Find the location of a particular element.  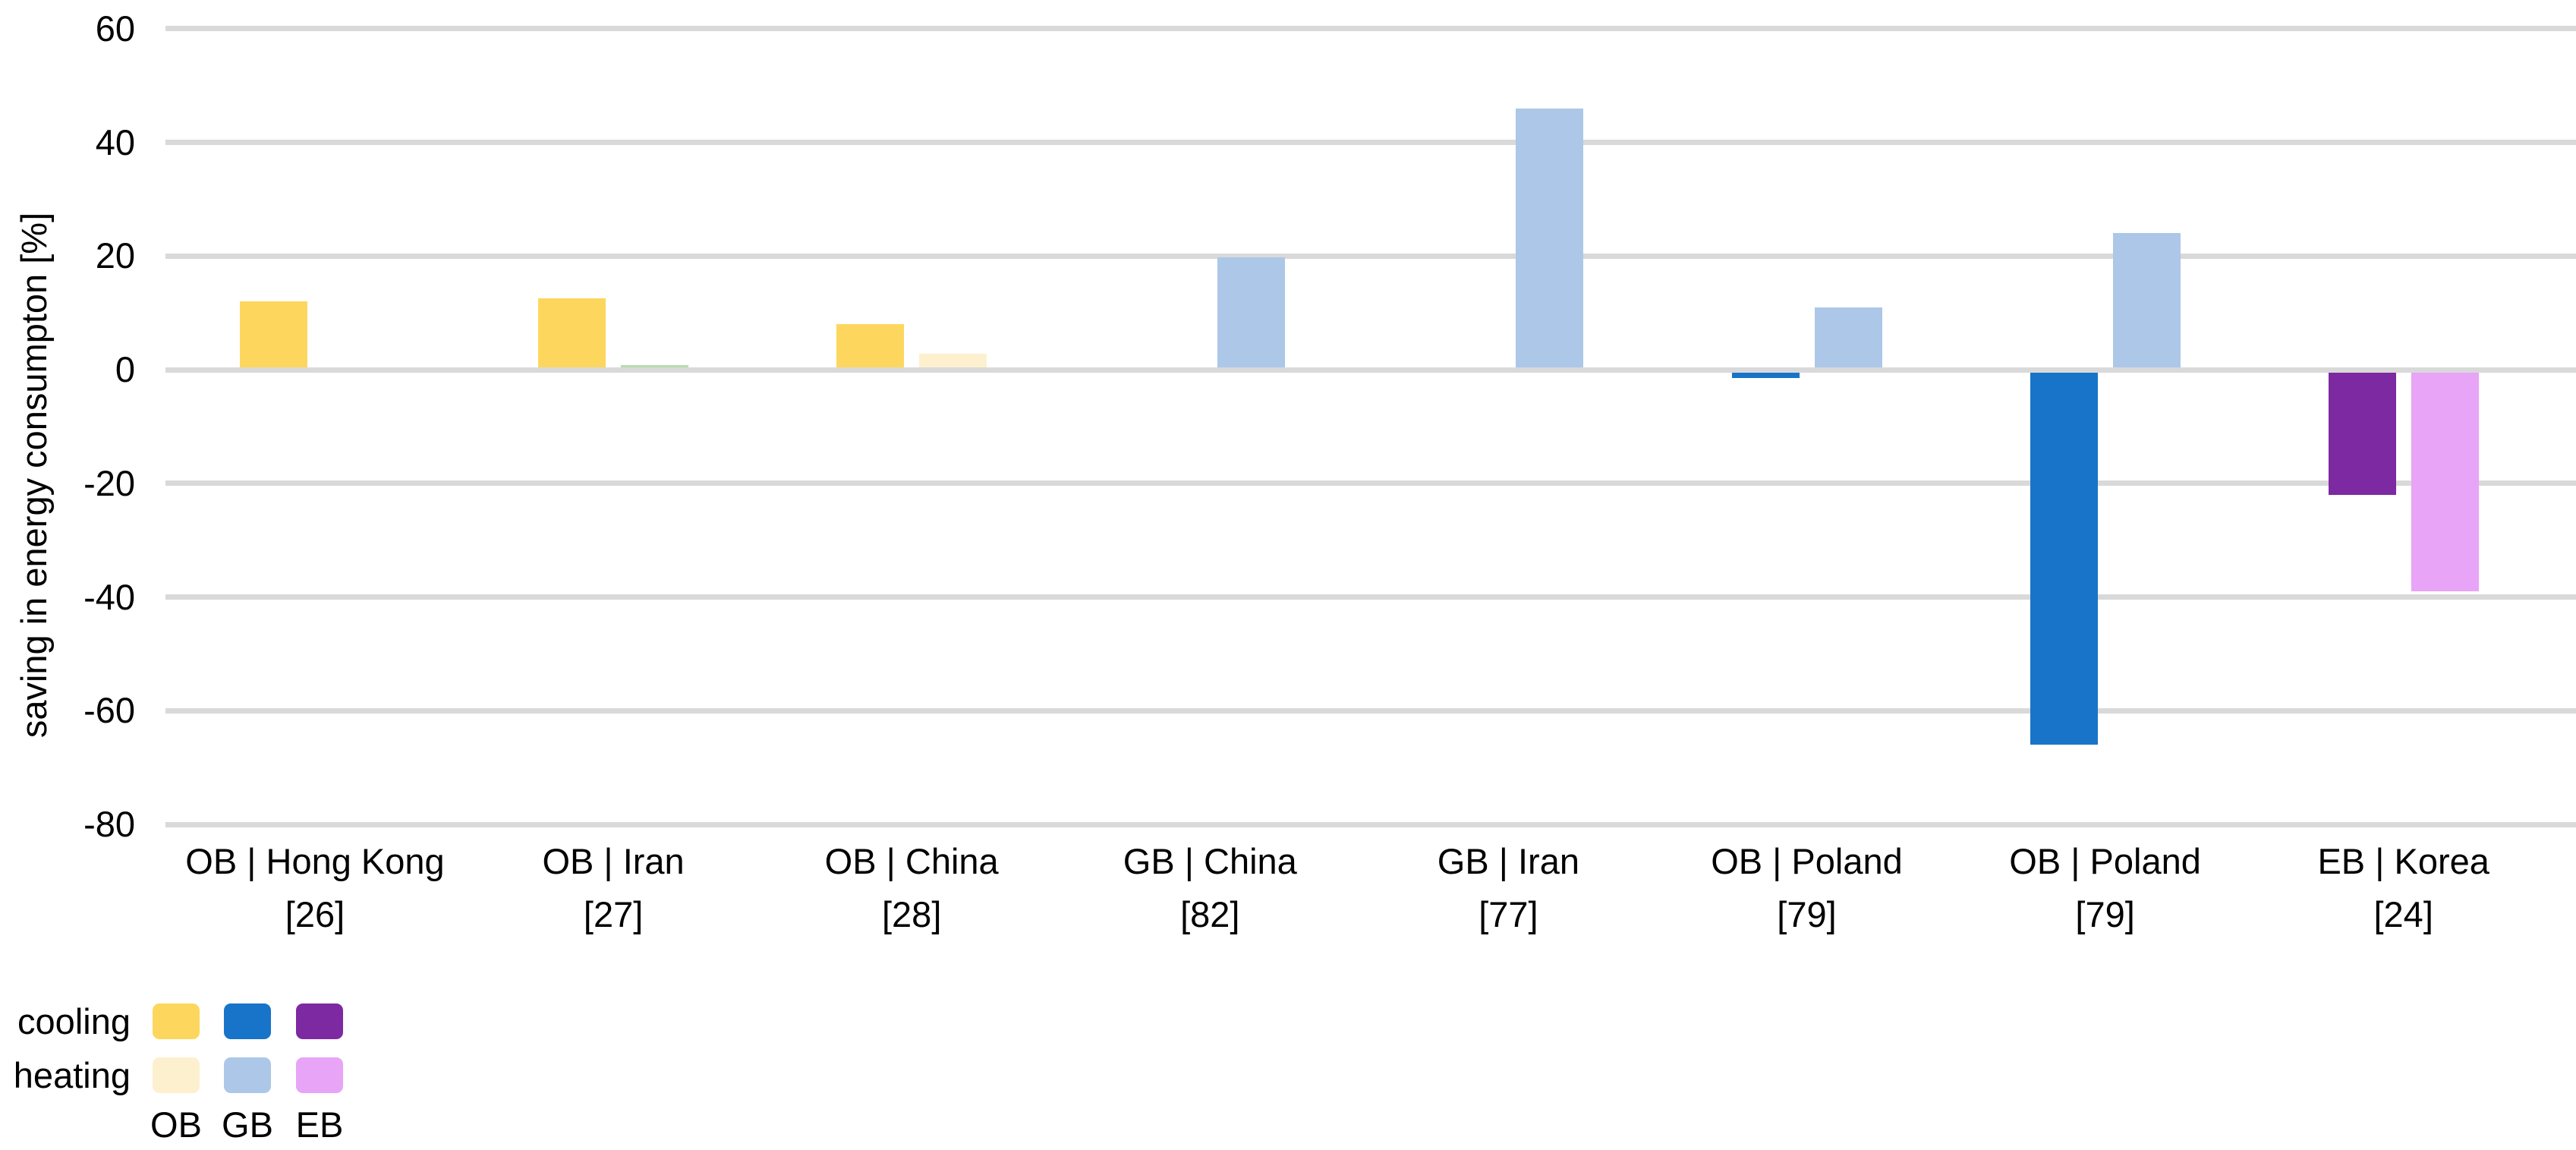

x-label-ref: [27] is located at coordinates (613, 914).